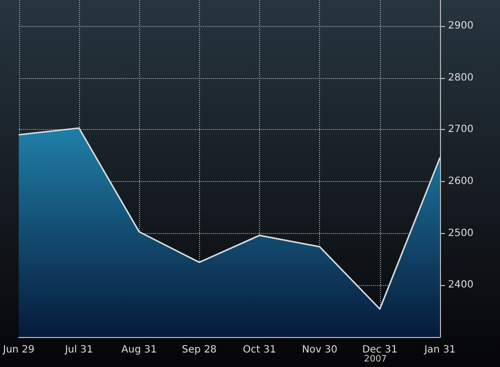 Image resolution: width=500 pixels, height=367 pixels. I want to click on y-tick-label: 2400, so click(461, 285).